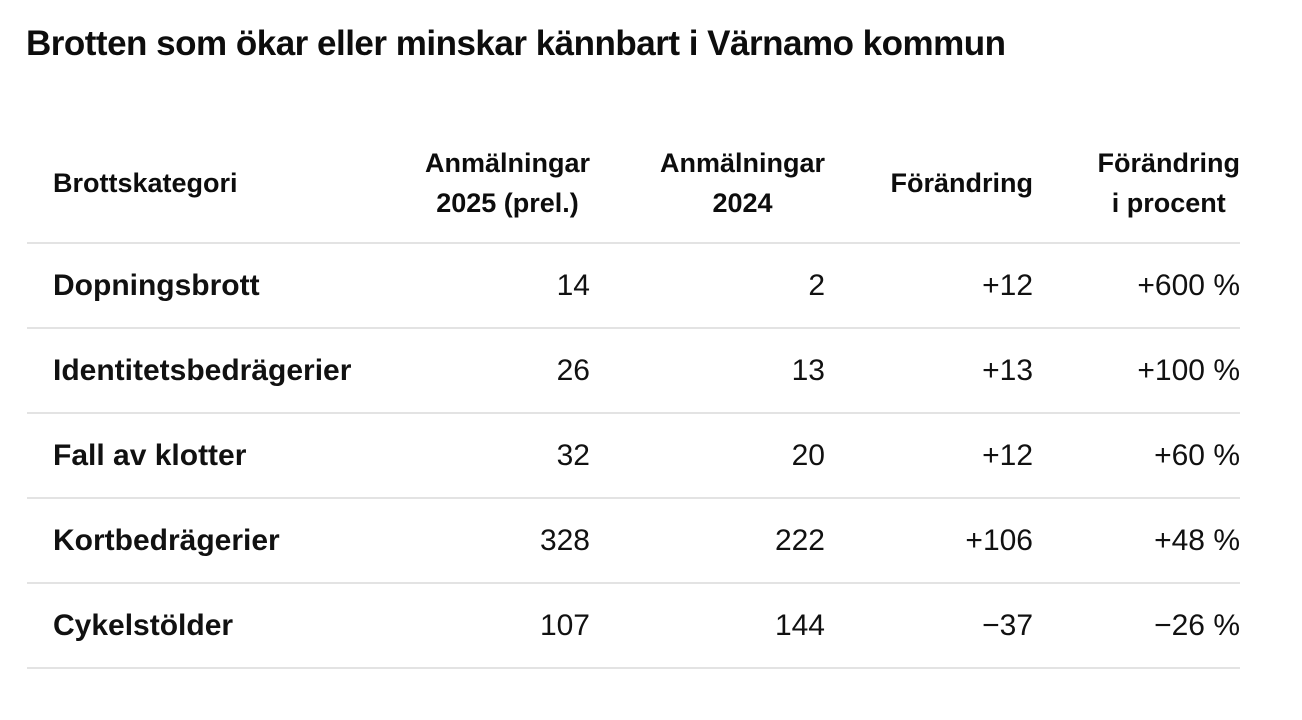  What do you see at coordinates (145, 182) in the screenshot?
I see `column-header-brottskategori: Brottskategori` at bounding box center [145, 182].